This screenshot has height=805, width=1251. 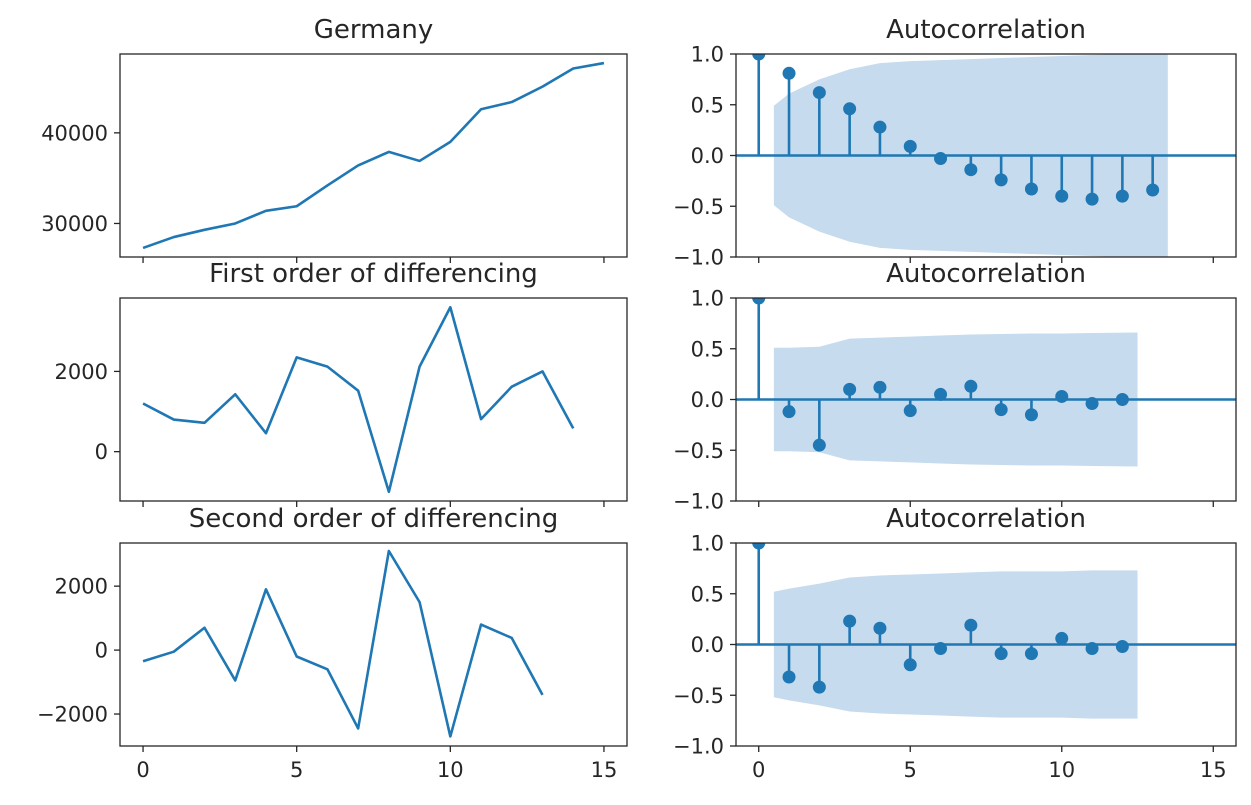 What do you see at coordinates (74, 224) in the screenshot?
I see `y-tick-label: 30000` at bounding box center [74, 224].